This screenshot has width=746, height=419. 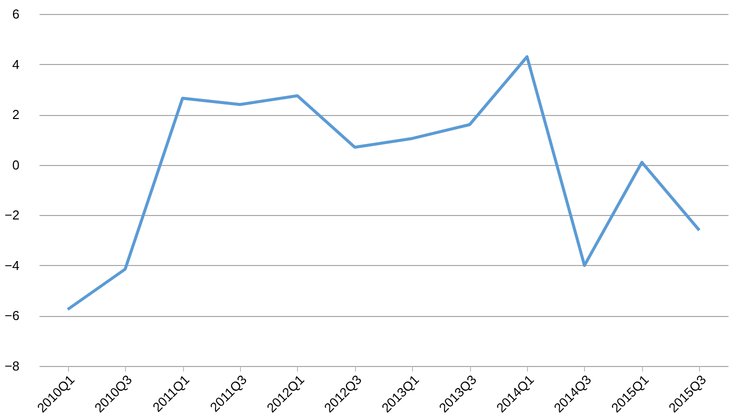 I want to click on y-tick-label: 0, so click(x=16, y=164).